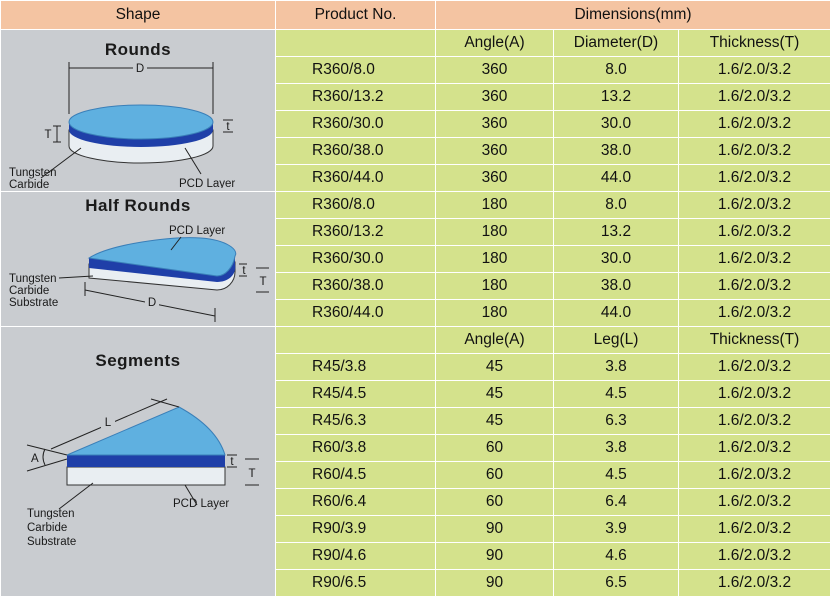  Describe the element at coordinates (251, 474) in the screenshot. I see `segments-t-big-label: T` at that location.